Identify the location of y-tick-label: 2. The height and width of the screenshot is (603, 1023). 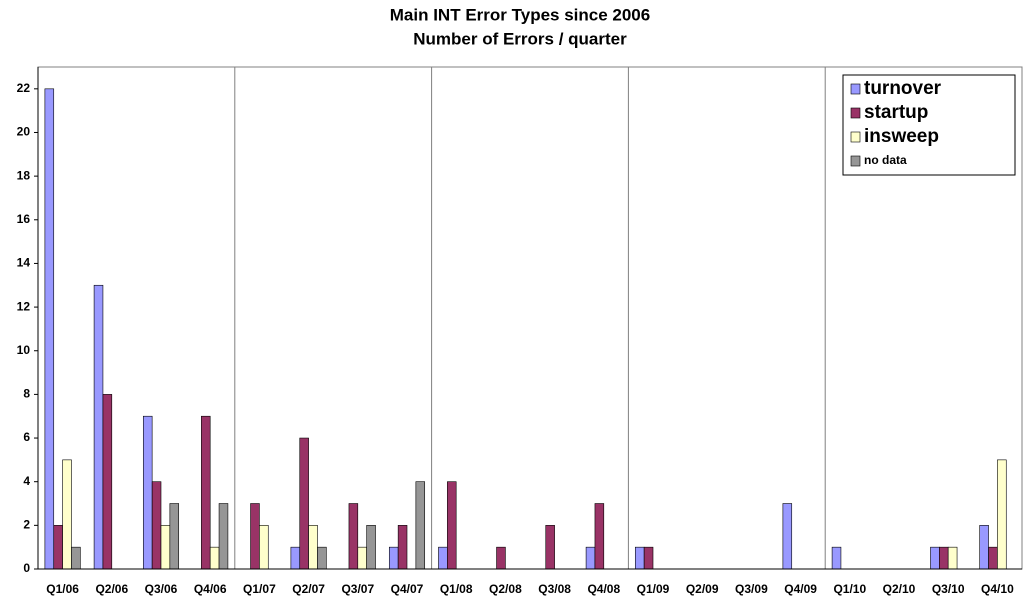
(26, 525).